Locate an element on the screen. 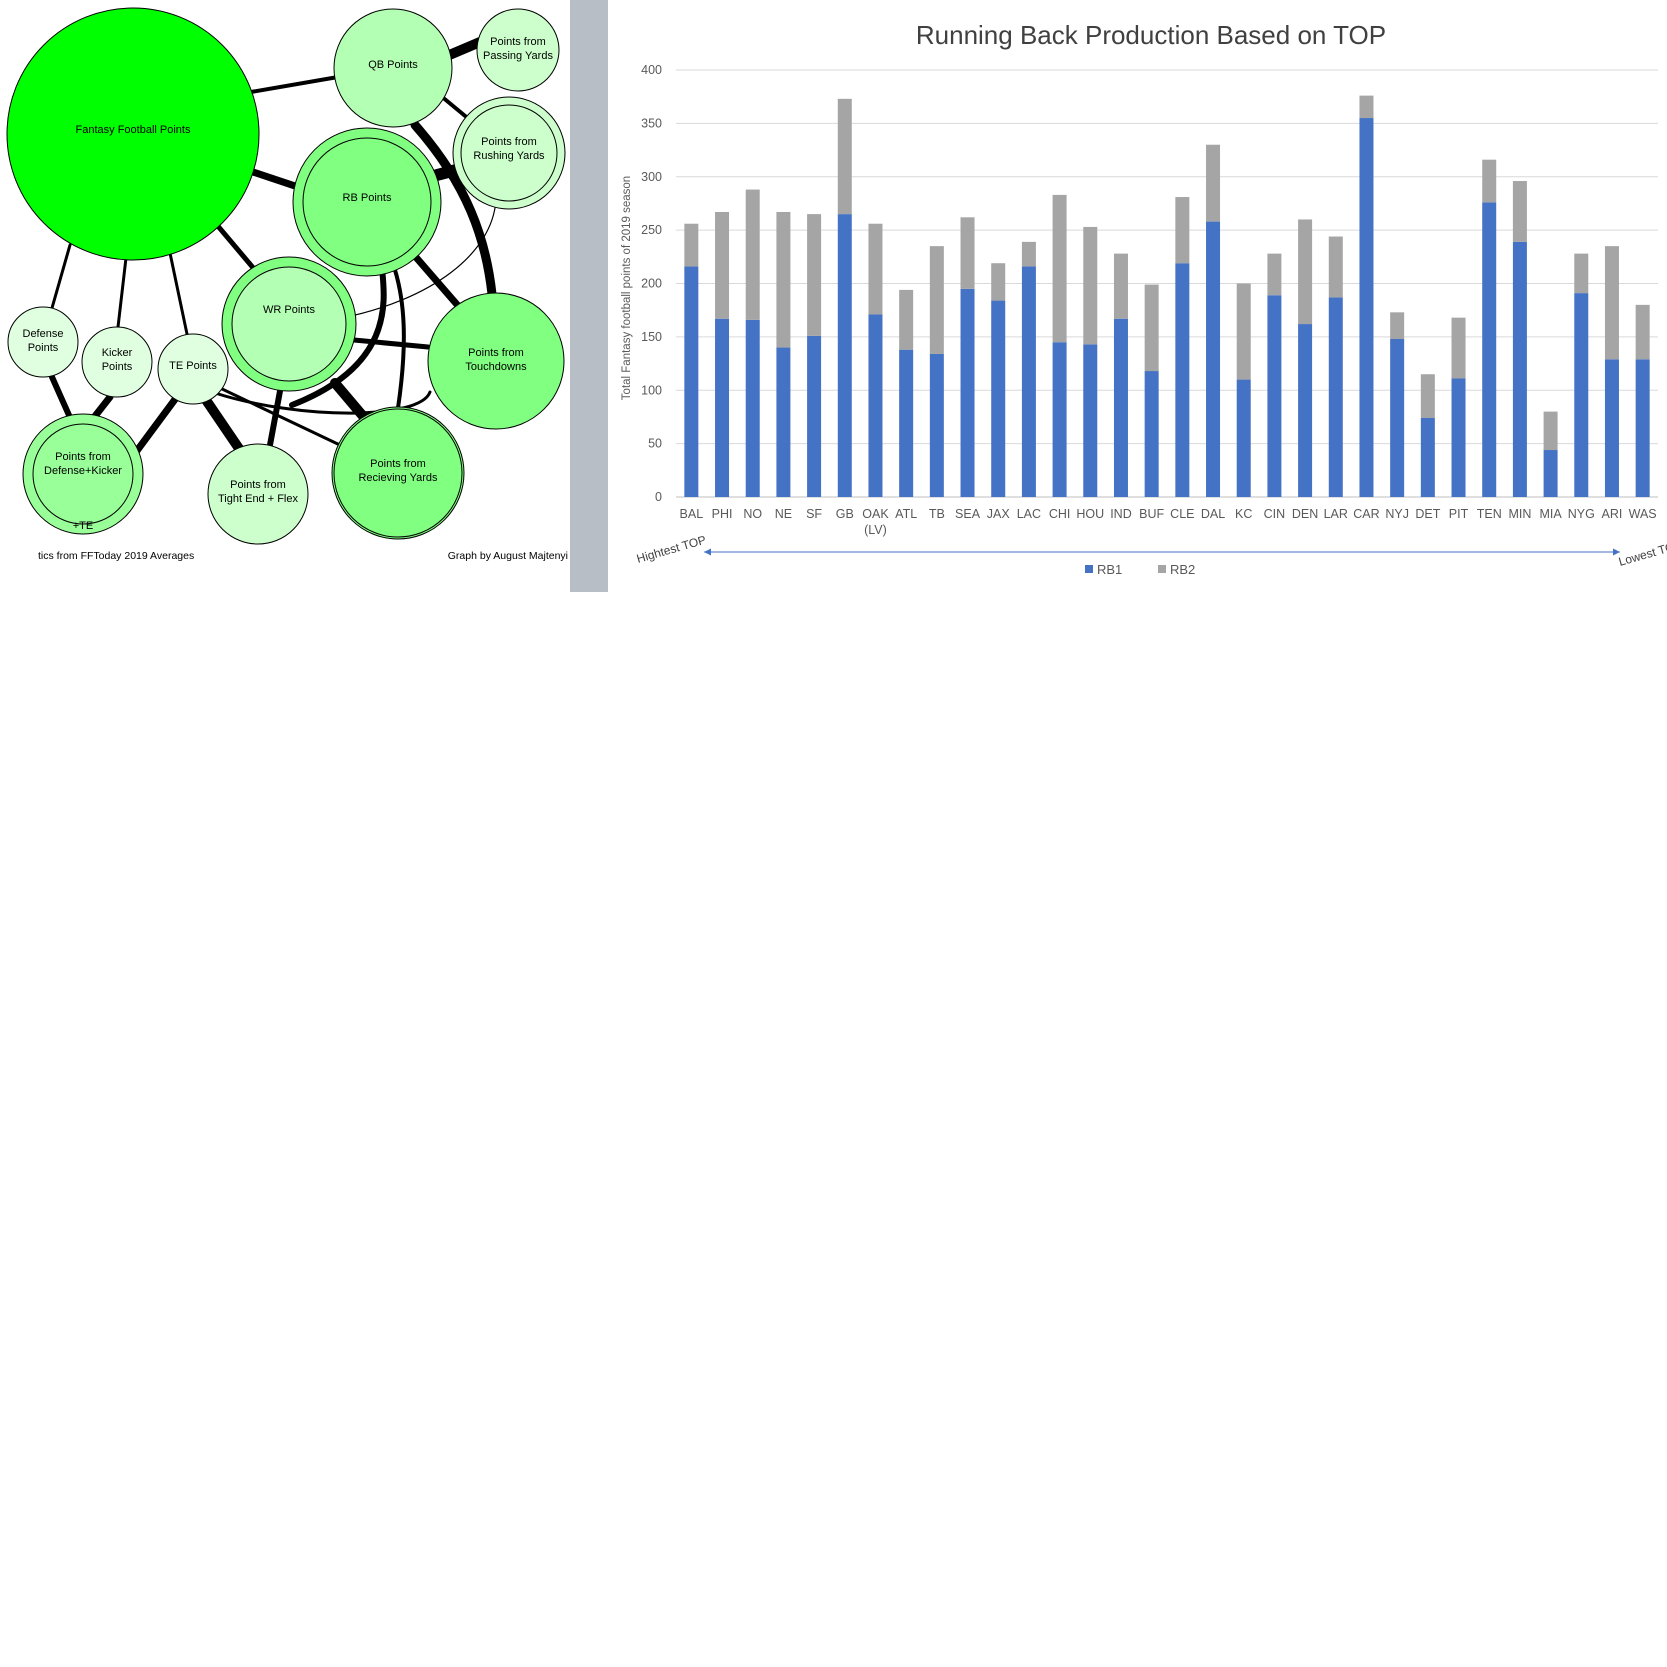 Image resolution: width=1667 pixels, height=1667 pixels. x-tick-label: BAL is located at coordinates (692, 514).